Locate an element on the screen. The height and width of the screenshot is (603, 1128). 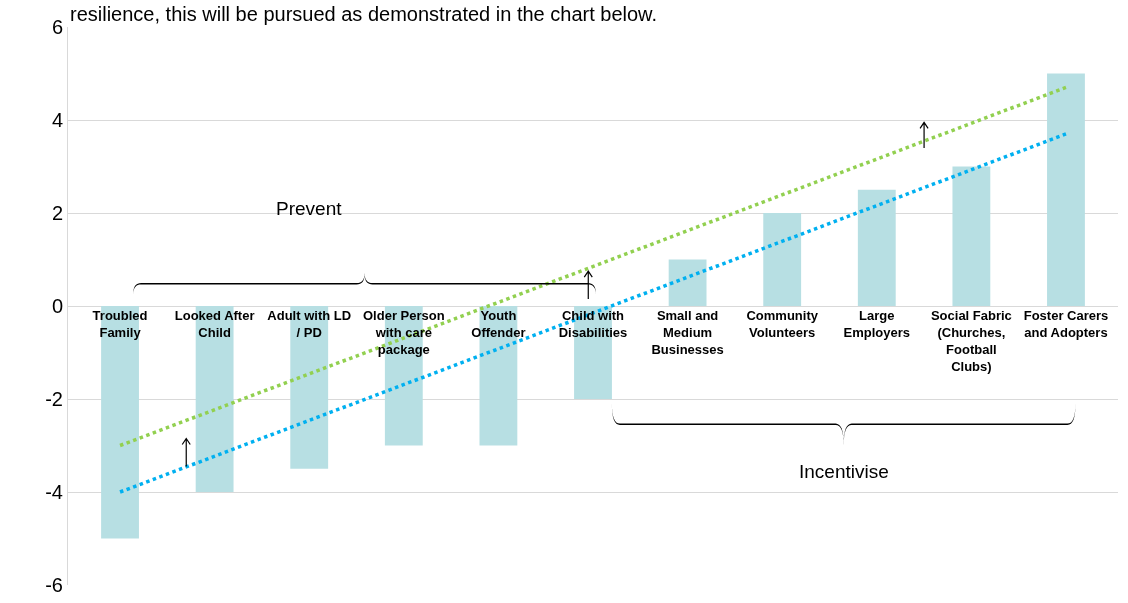
x-tick-label: Large Employers is located at coordinates (877, 324).